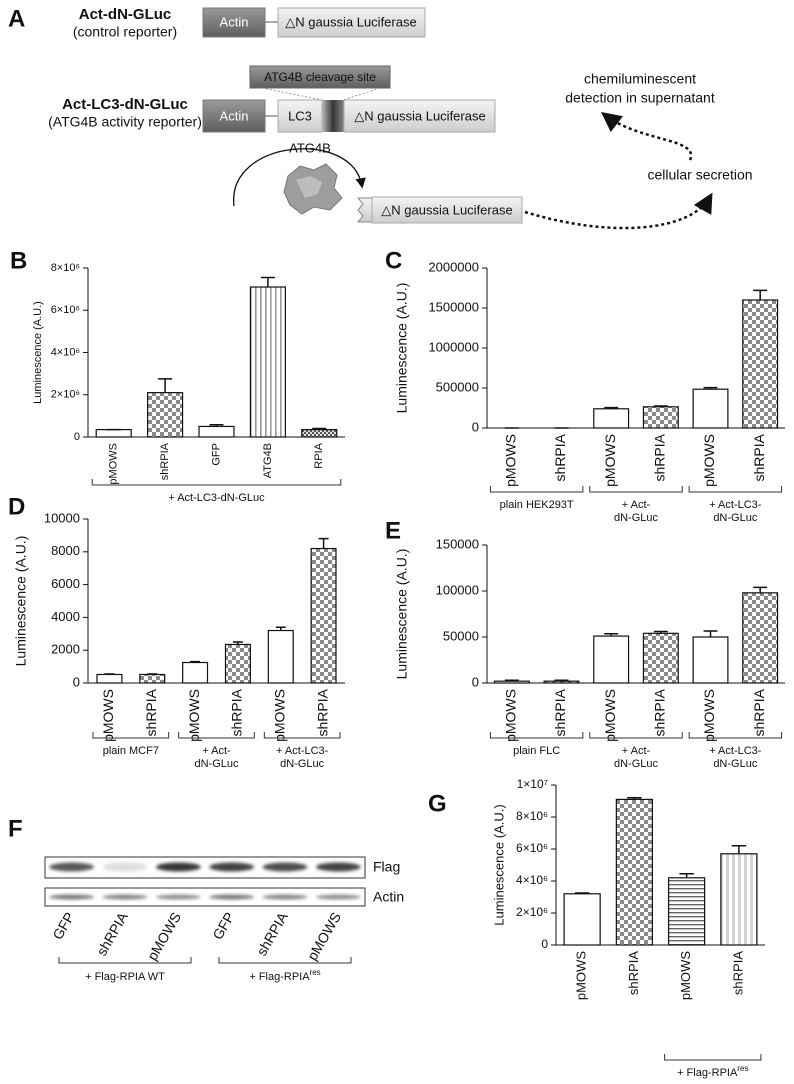 Image resolution: width=794 pixels, height=1084 pixels. What do you see at coordinates (712, 1071) in the screenshot?
I see `group-label: + Flag-RPIAres` at bounding box center [712, 1071].